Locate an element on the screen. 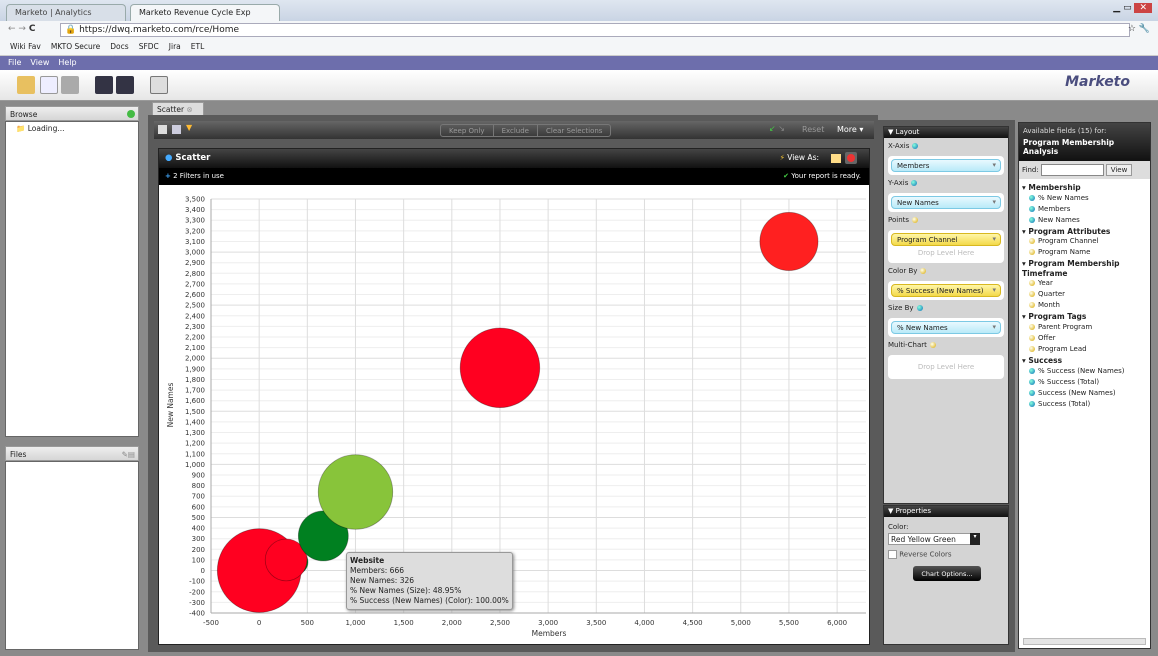  bookmark: MKTO Secure is located at coordinates (75, 46).